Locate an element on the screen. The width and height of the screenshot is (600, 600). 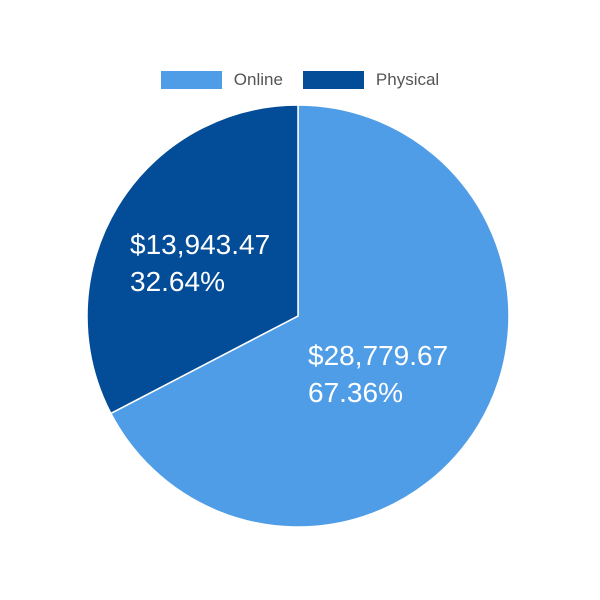
legend-swatch-physical is located at coordinates (333, 80).